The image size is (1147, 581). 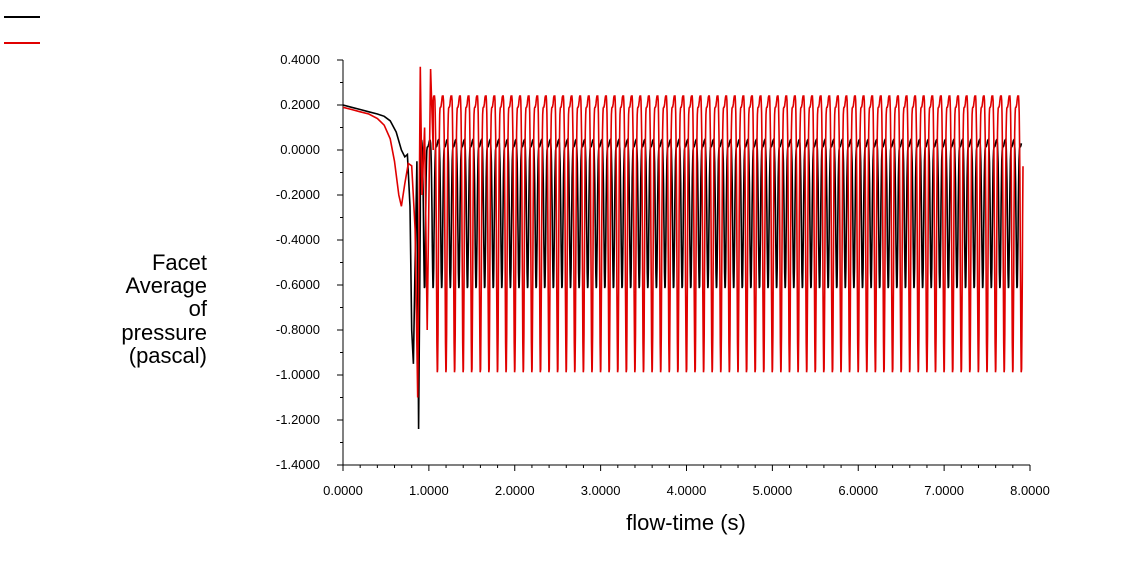 What do you see at coordinates (772, 490) in the screenshot?
I see `x-tick-label: 5.0000` at bounding box center [772, 490].